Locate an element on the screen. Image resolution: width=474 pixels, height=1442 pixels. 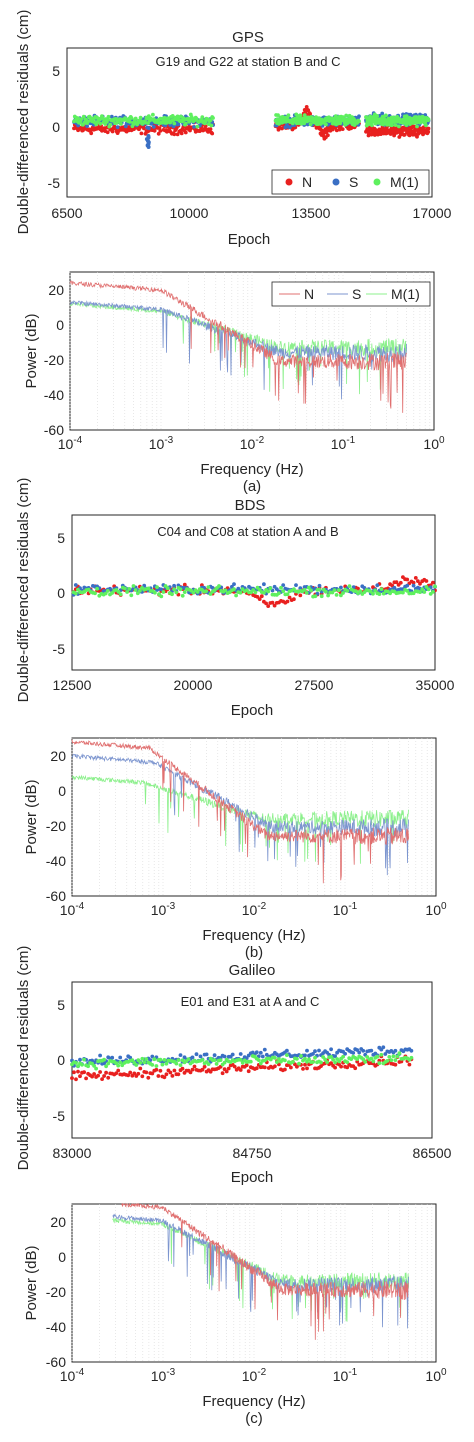
x-tick-label: 86500 is located at coordinates (432, 1153).